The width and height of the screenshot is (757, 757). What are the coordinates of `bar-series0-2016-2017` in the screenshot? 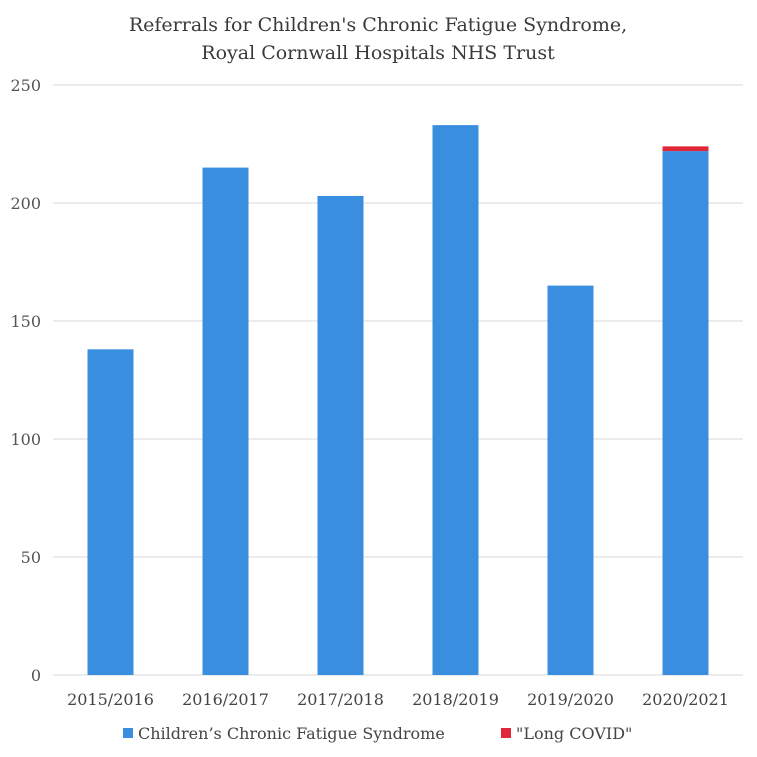 It's located at (225, 421).